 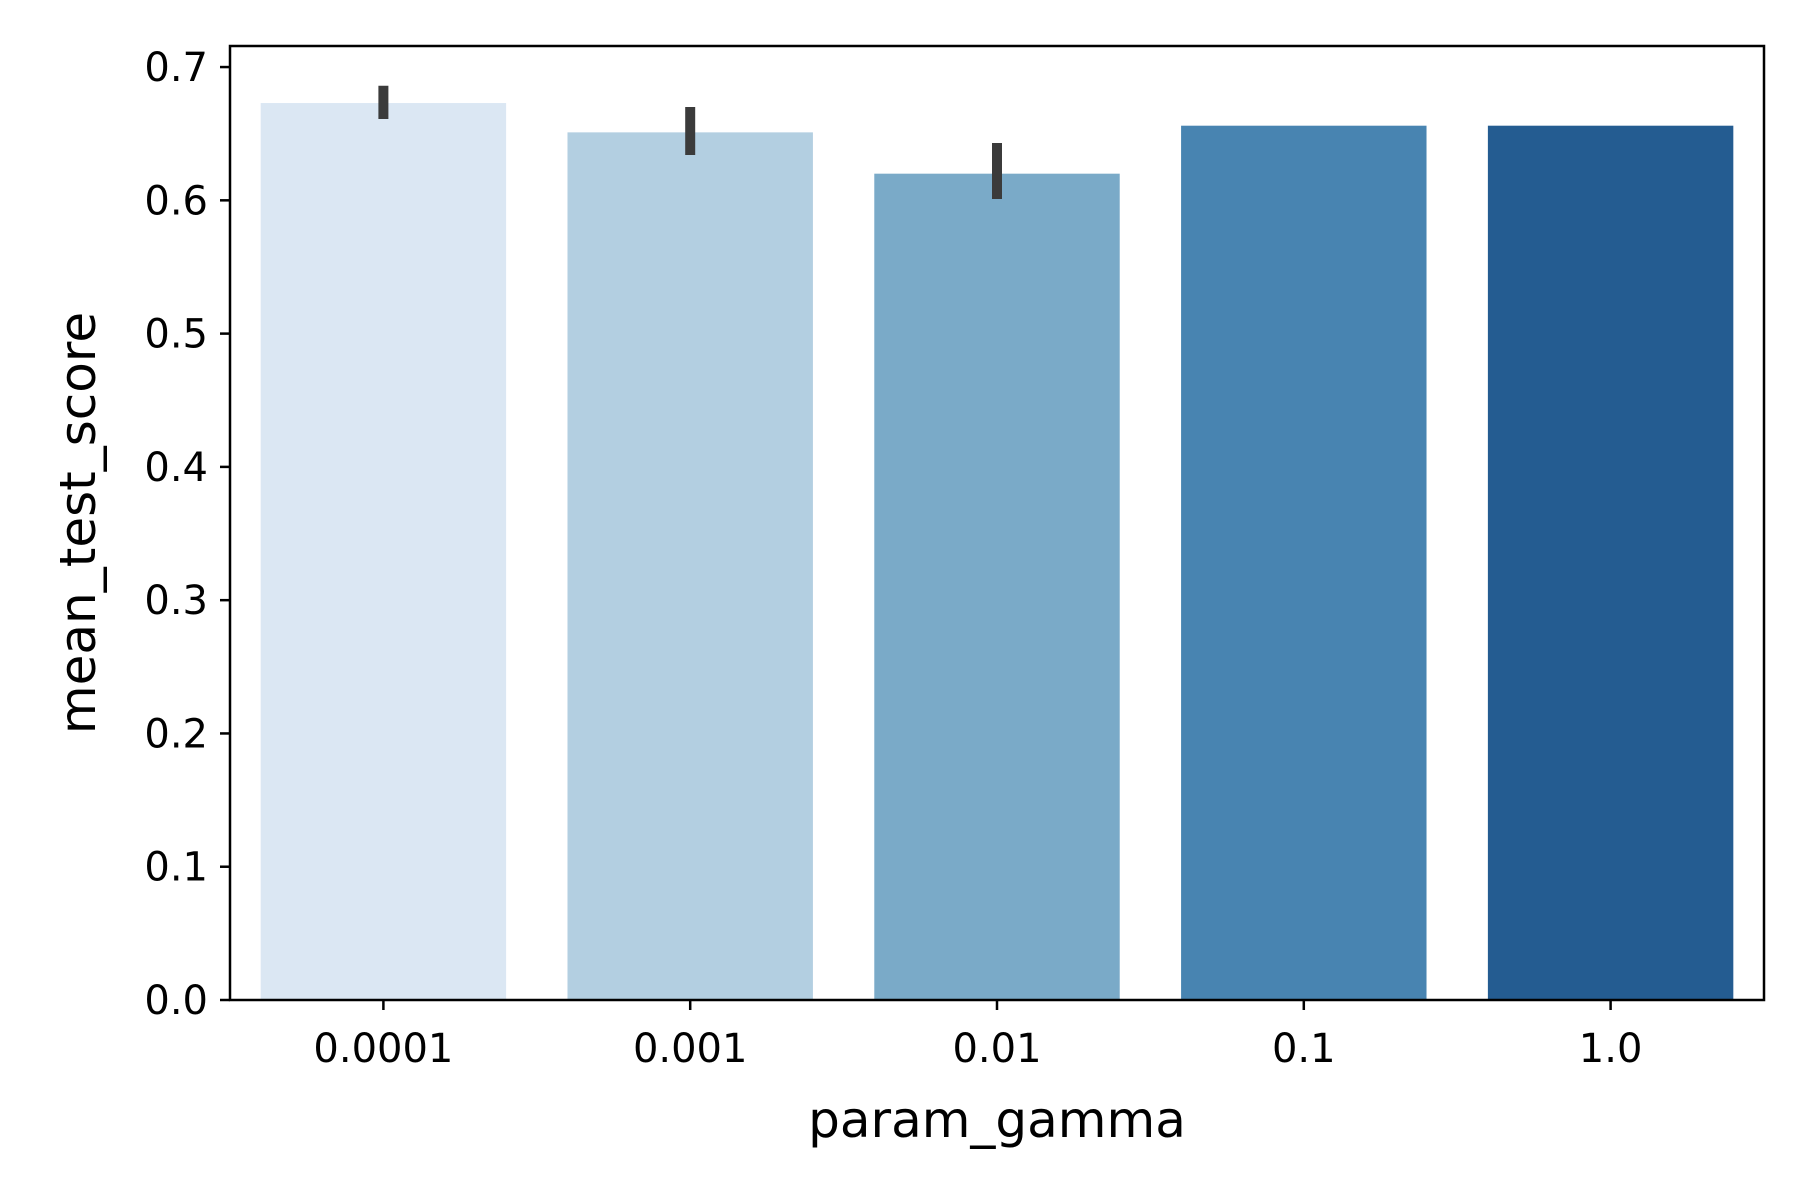 What do you see at coordinates (1611, 1049) in the screenshot?
I see `x-tick-label-1.0: 1.0` at bounding box center [1611, 1049].